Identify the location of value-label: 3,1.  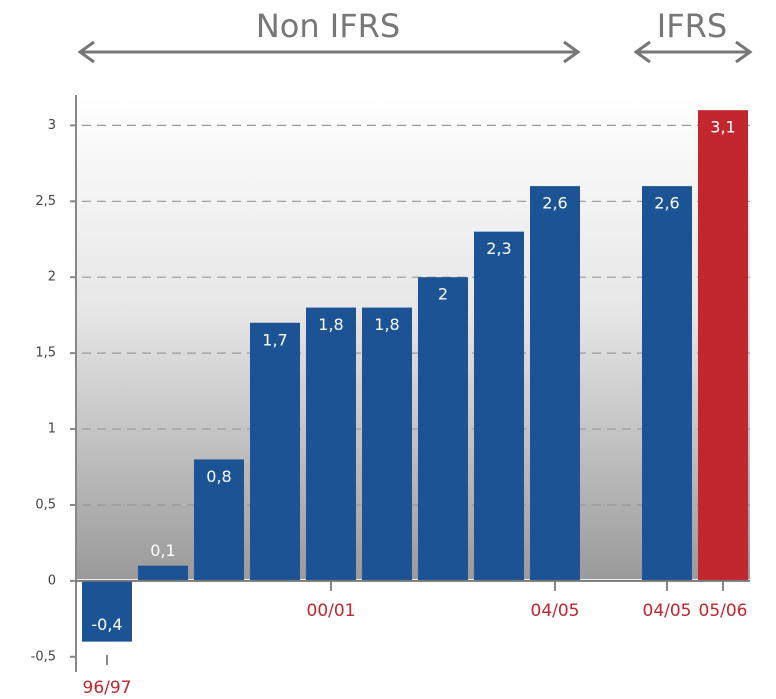
(722, 127).